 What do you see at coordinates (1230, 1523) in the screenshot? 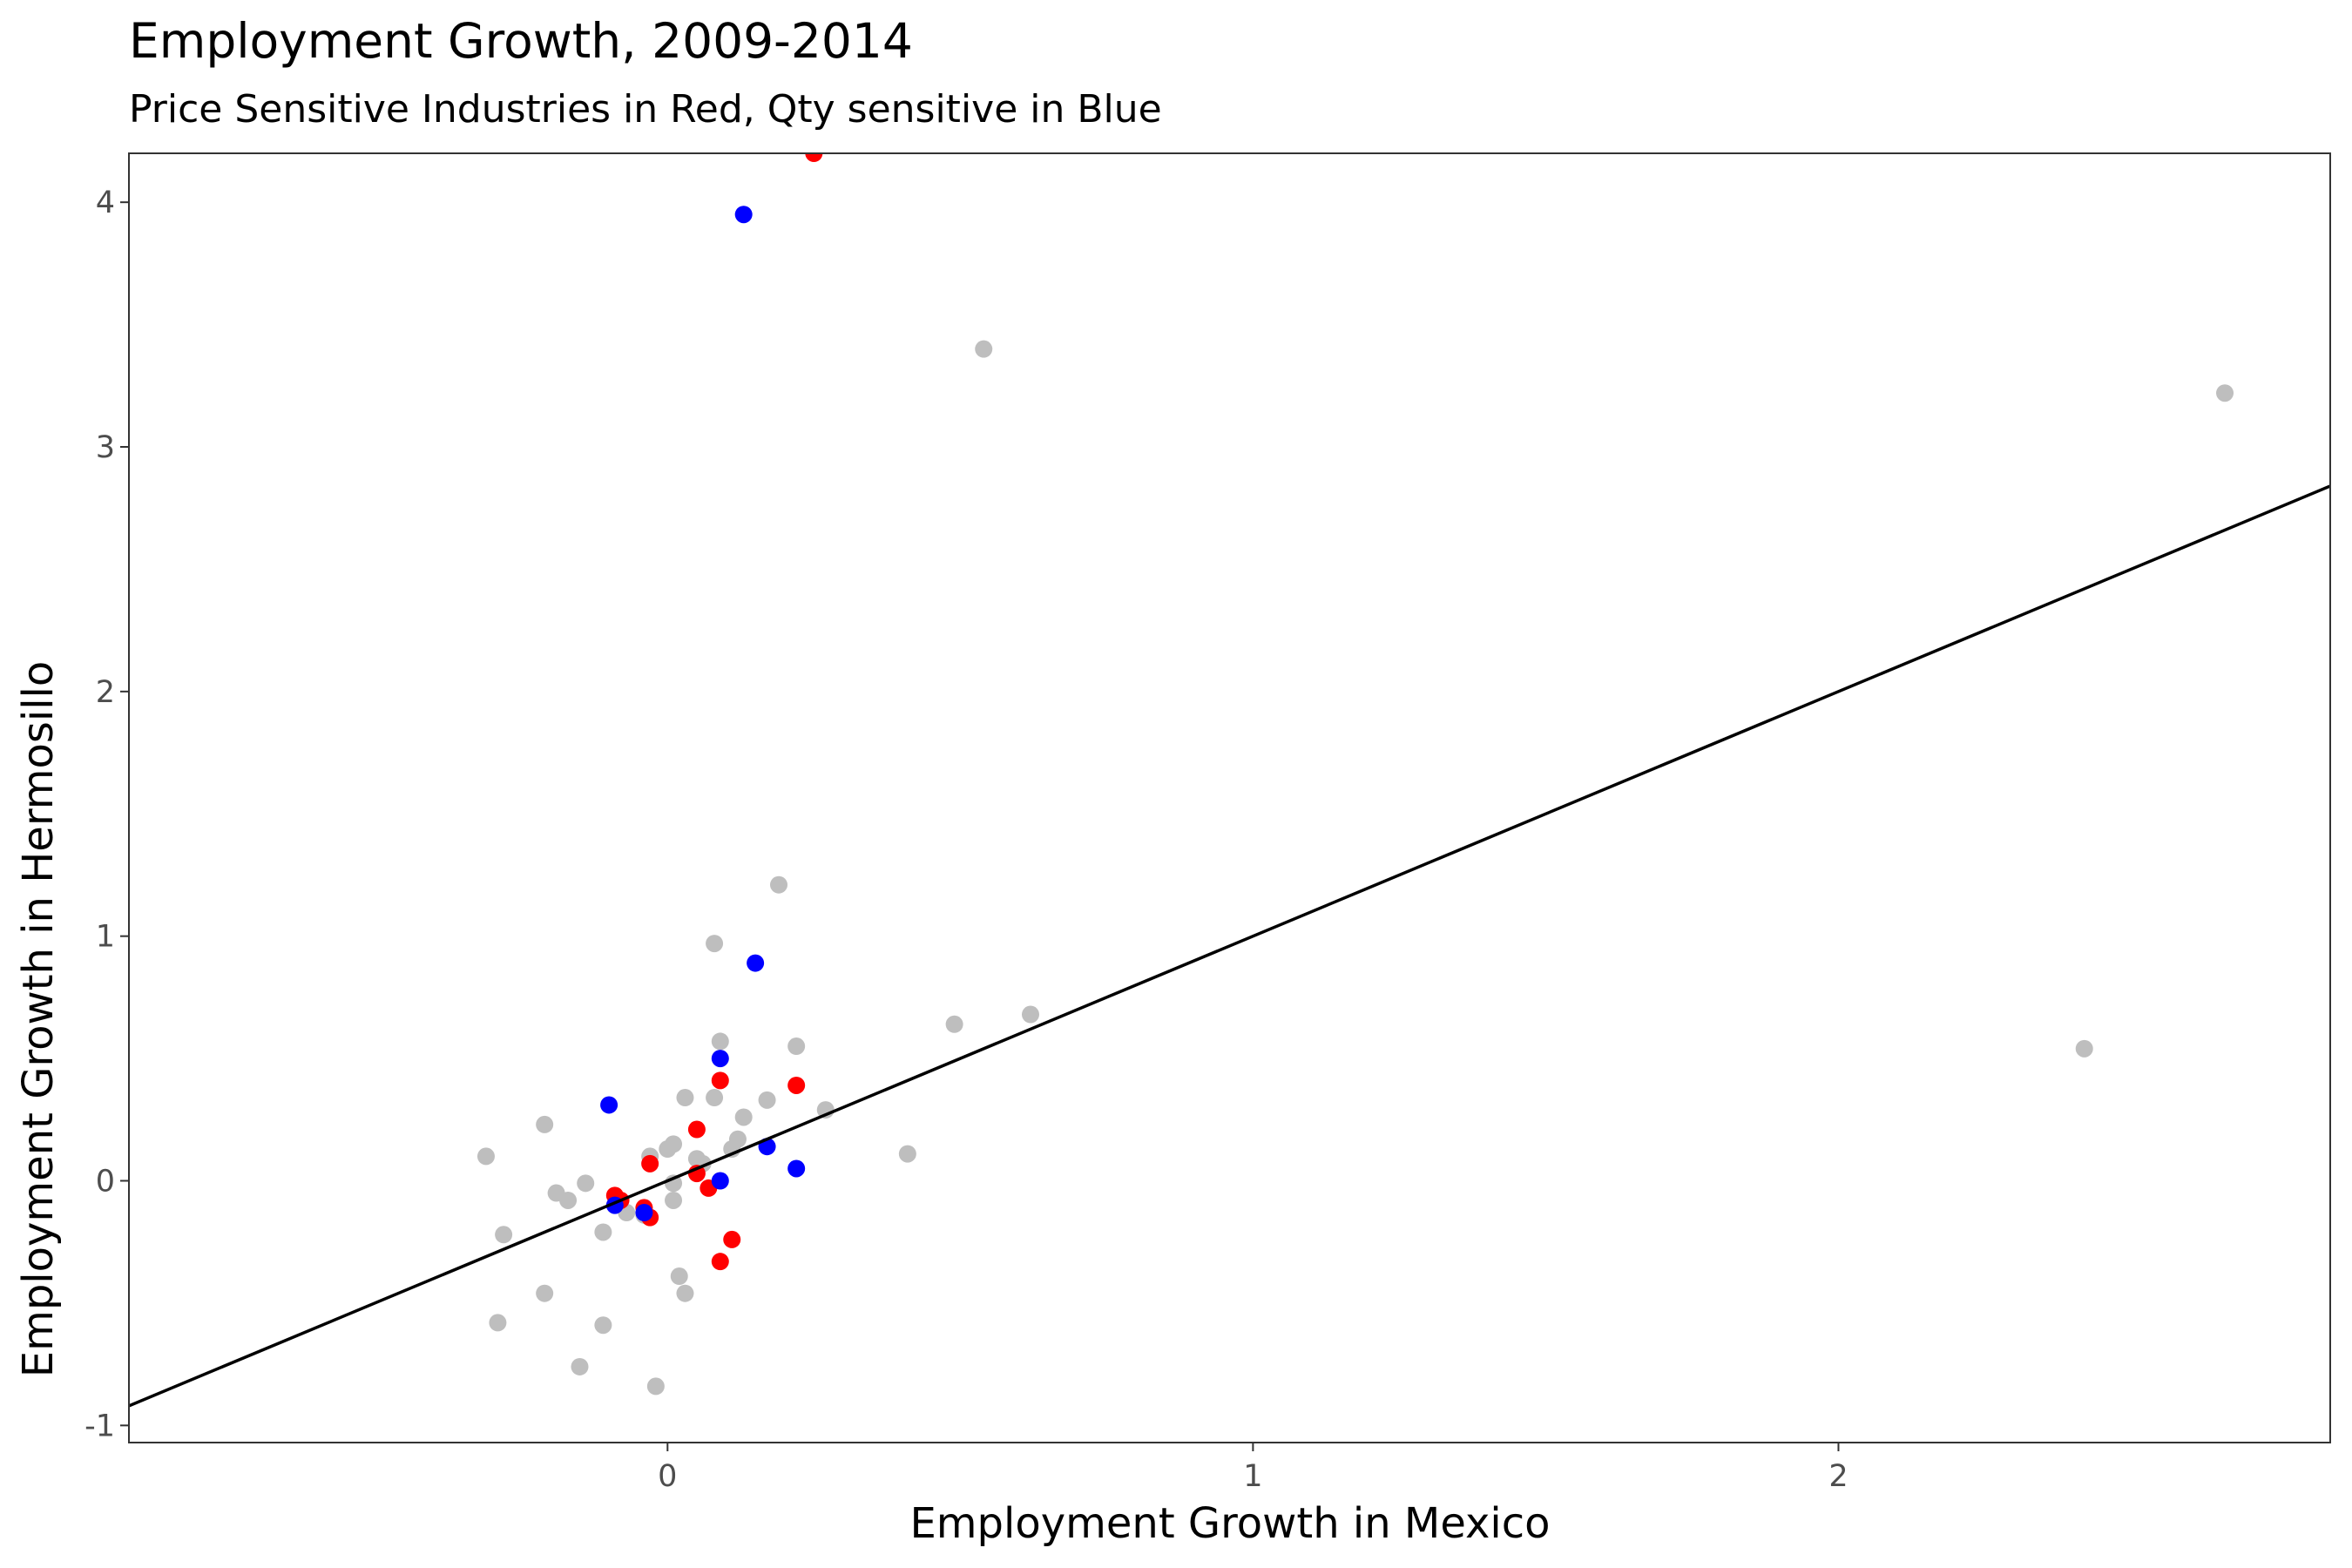
I see `x-axis-label: Employment Growth in Mexico` at bounding box center [1230, 1523].